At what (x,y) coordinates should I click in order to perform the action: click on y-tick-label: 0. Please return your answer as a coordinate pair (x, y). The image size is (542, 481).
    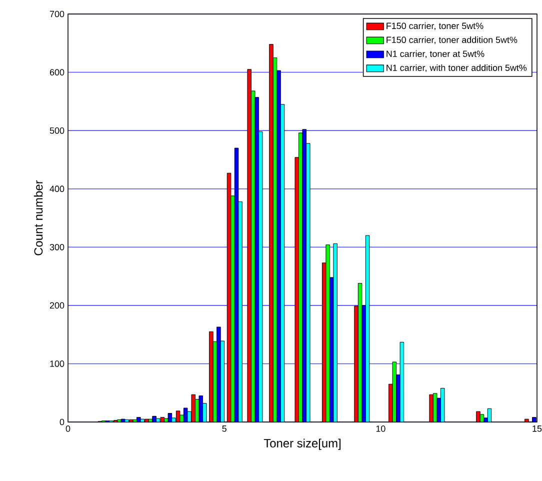
    Looking at the image, I should click on (62, 422).